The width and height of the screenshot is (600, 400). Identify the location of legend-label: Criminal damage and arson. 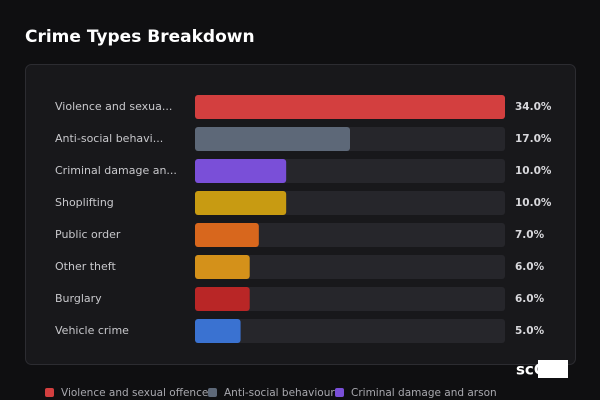
(424, 393).